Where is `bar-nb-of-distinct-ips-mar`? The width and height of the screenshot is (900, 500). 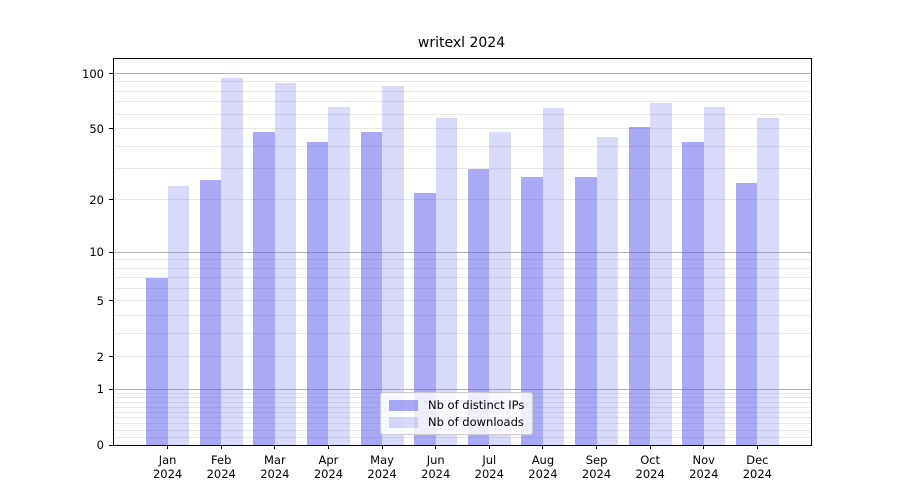 bar-nb-of-distinct-ips-mar is located at coordinates (264, 288).